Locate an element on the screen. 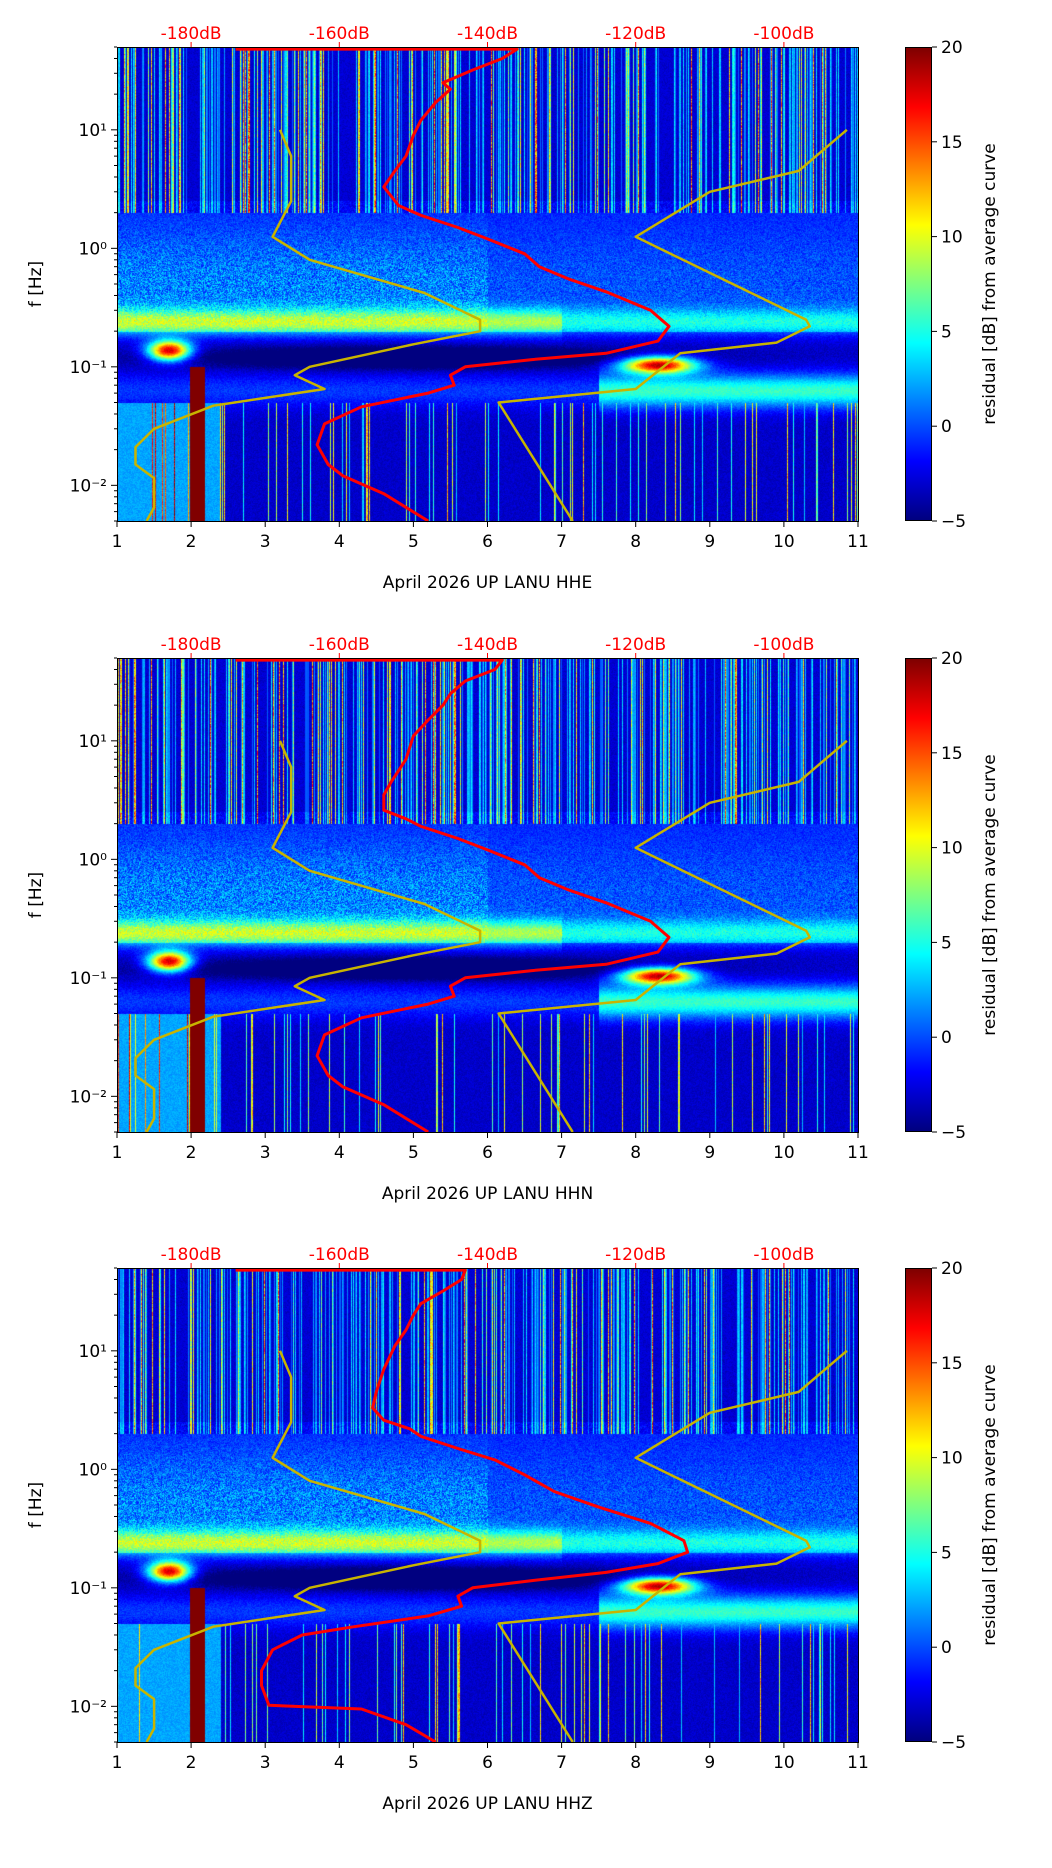 The image size is (1052, 1868). x-axis-label: April 2026 UP LANU HHN is located at coordinates (487, 1194).